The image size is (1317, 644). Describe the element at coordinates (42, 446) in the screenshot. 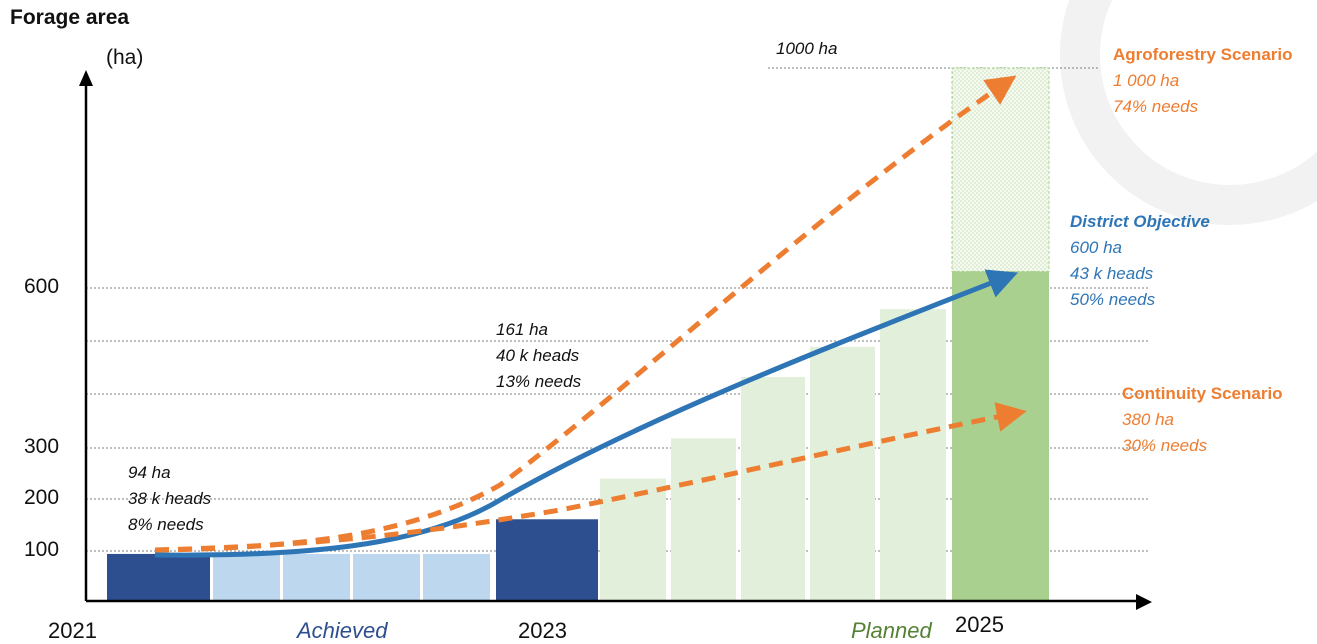

I see `y-tick-label: 300` at that location.